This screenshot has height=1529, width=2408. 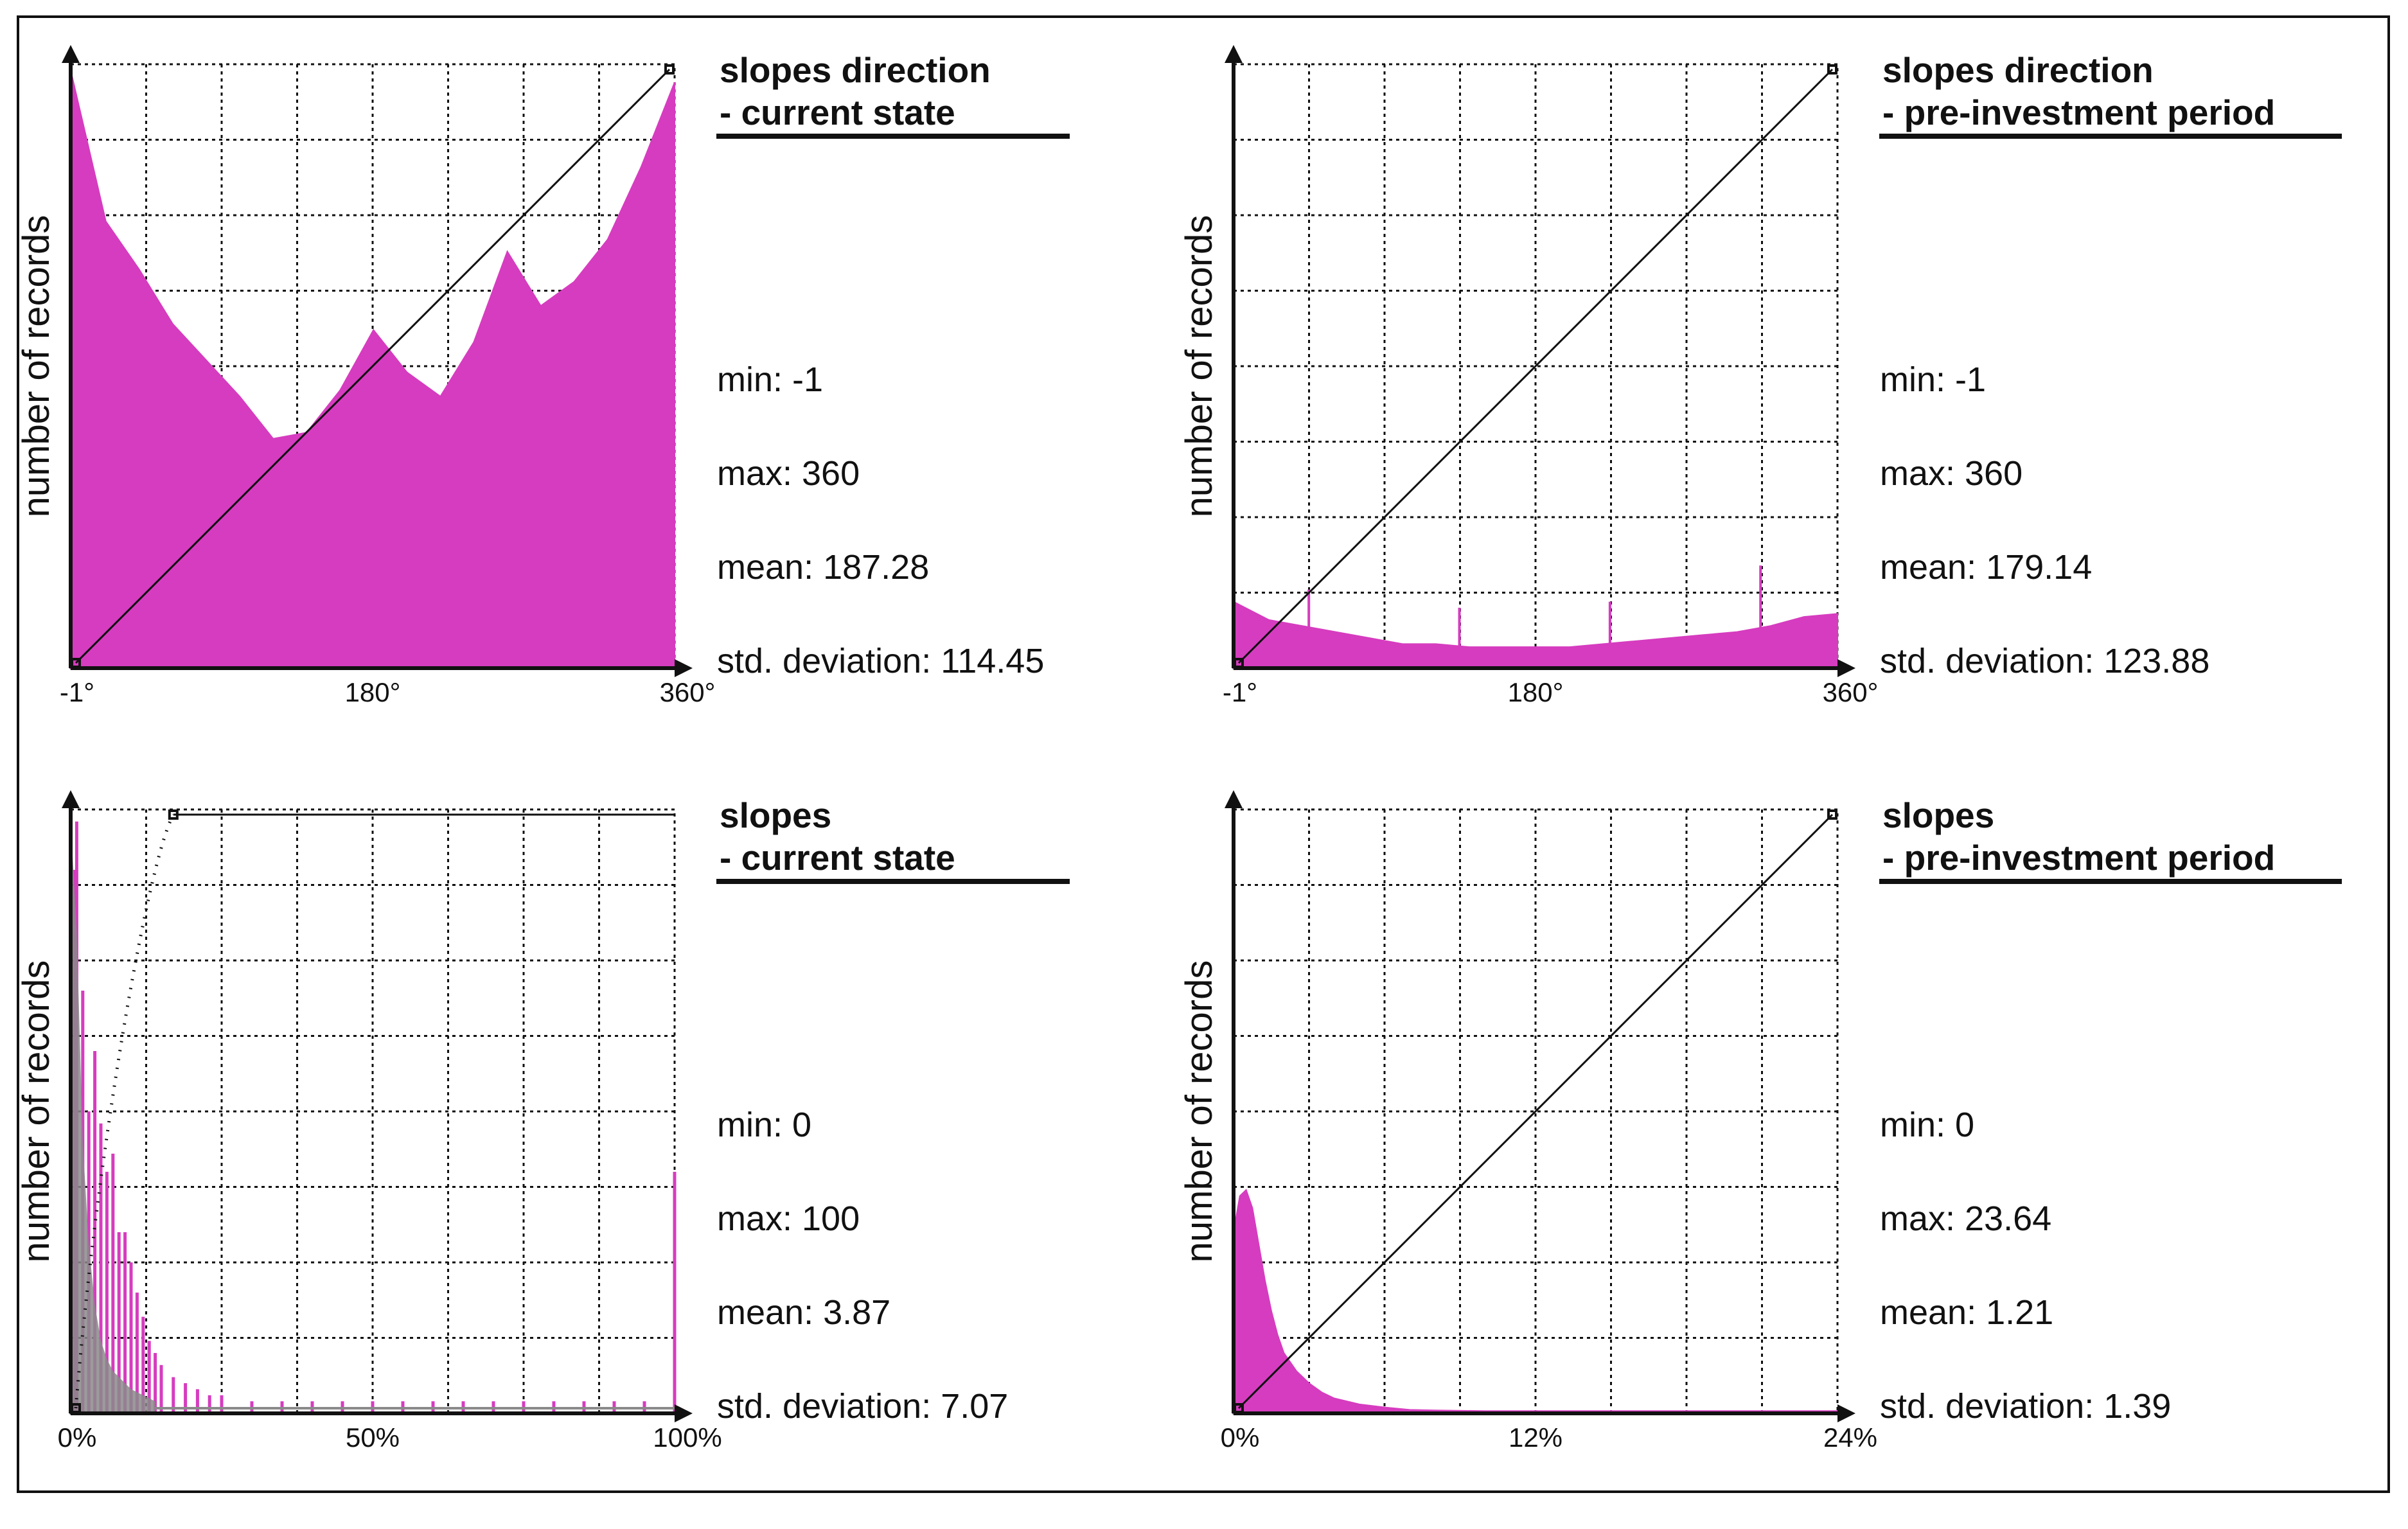 What do you see at coordinates (687, 1438) in the screenshot?
I see `x-tick-label: 100%` at bounding box center [687, 1438].